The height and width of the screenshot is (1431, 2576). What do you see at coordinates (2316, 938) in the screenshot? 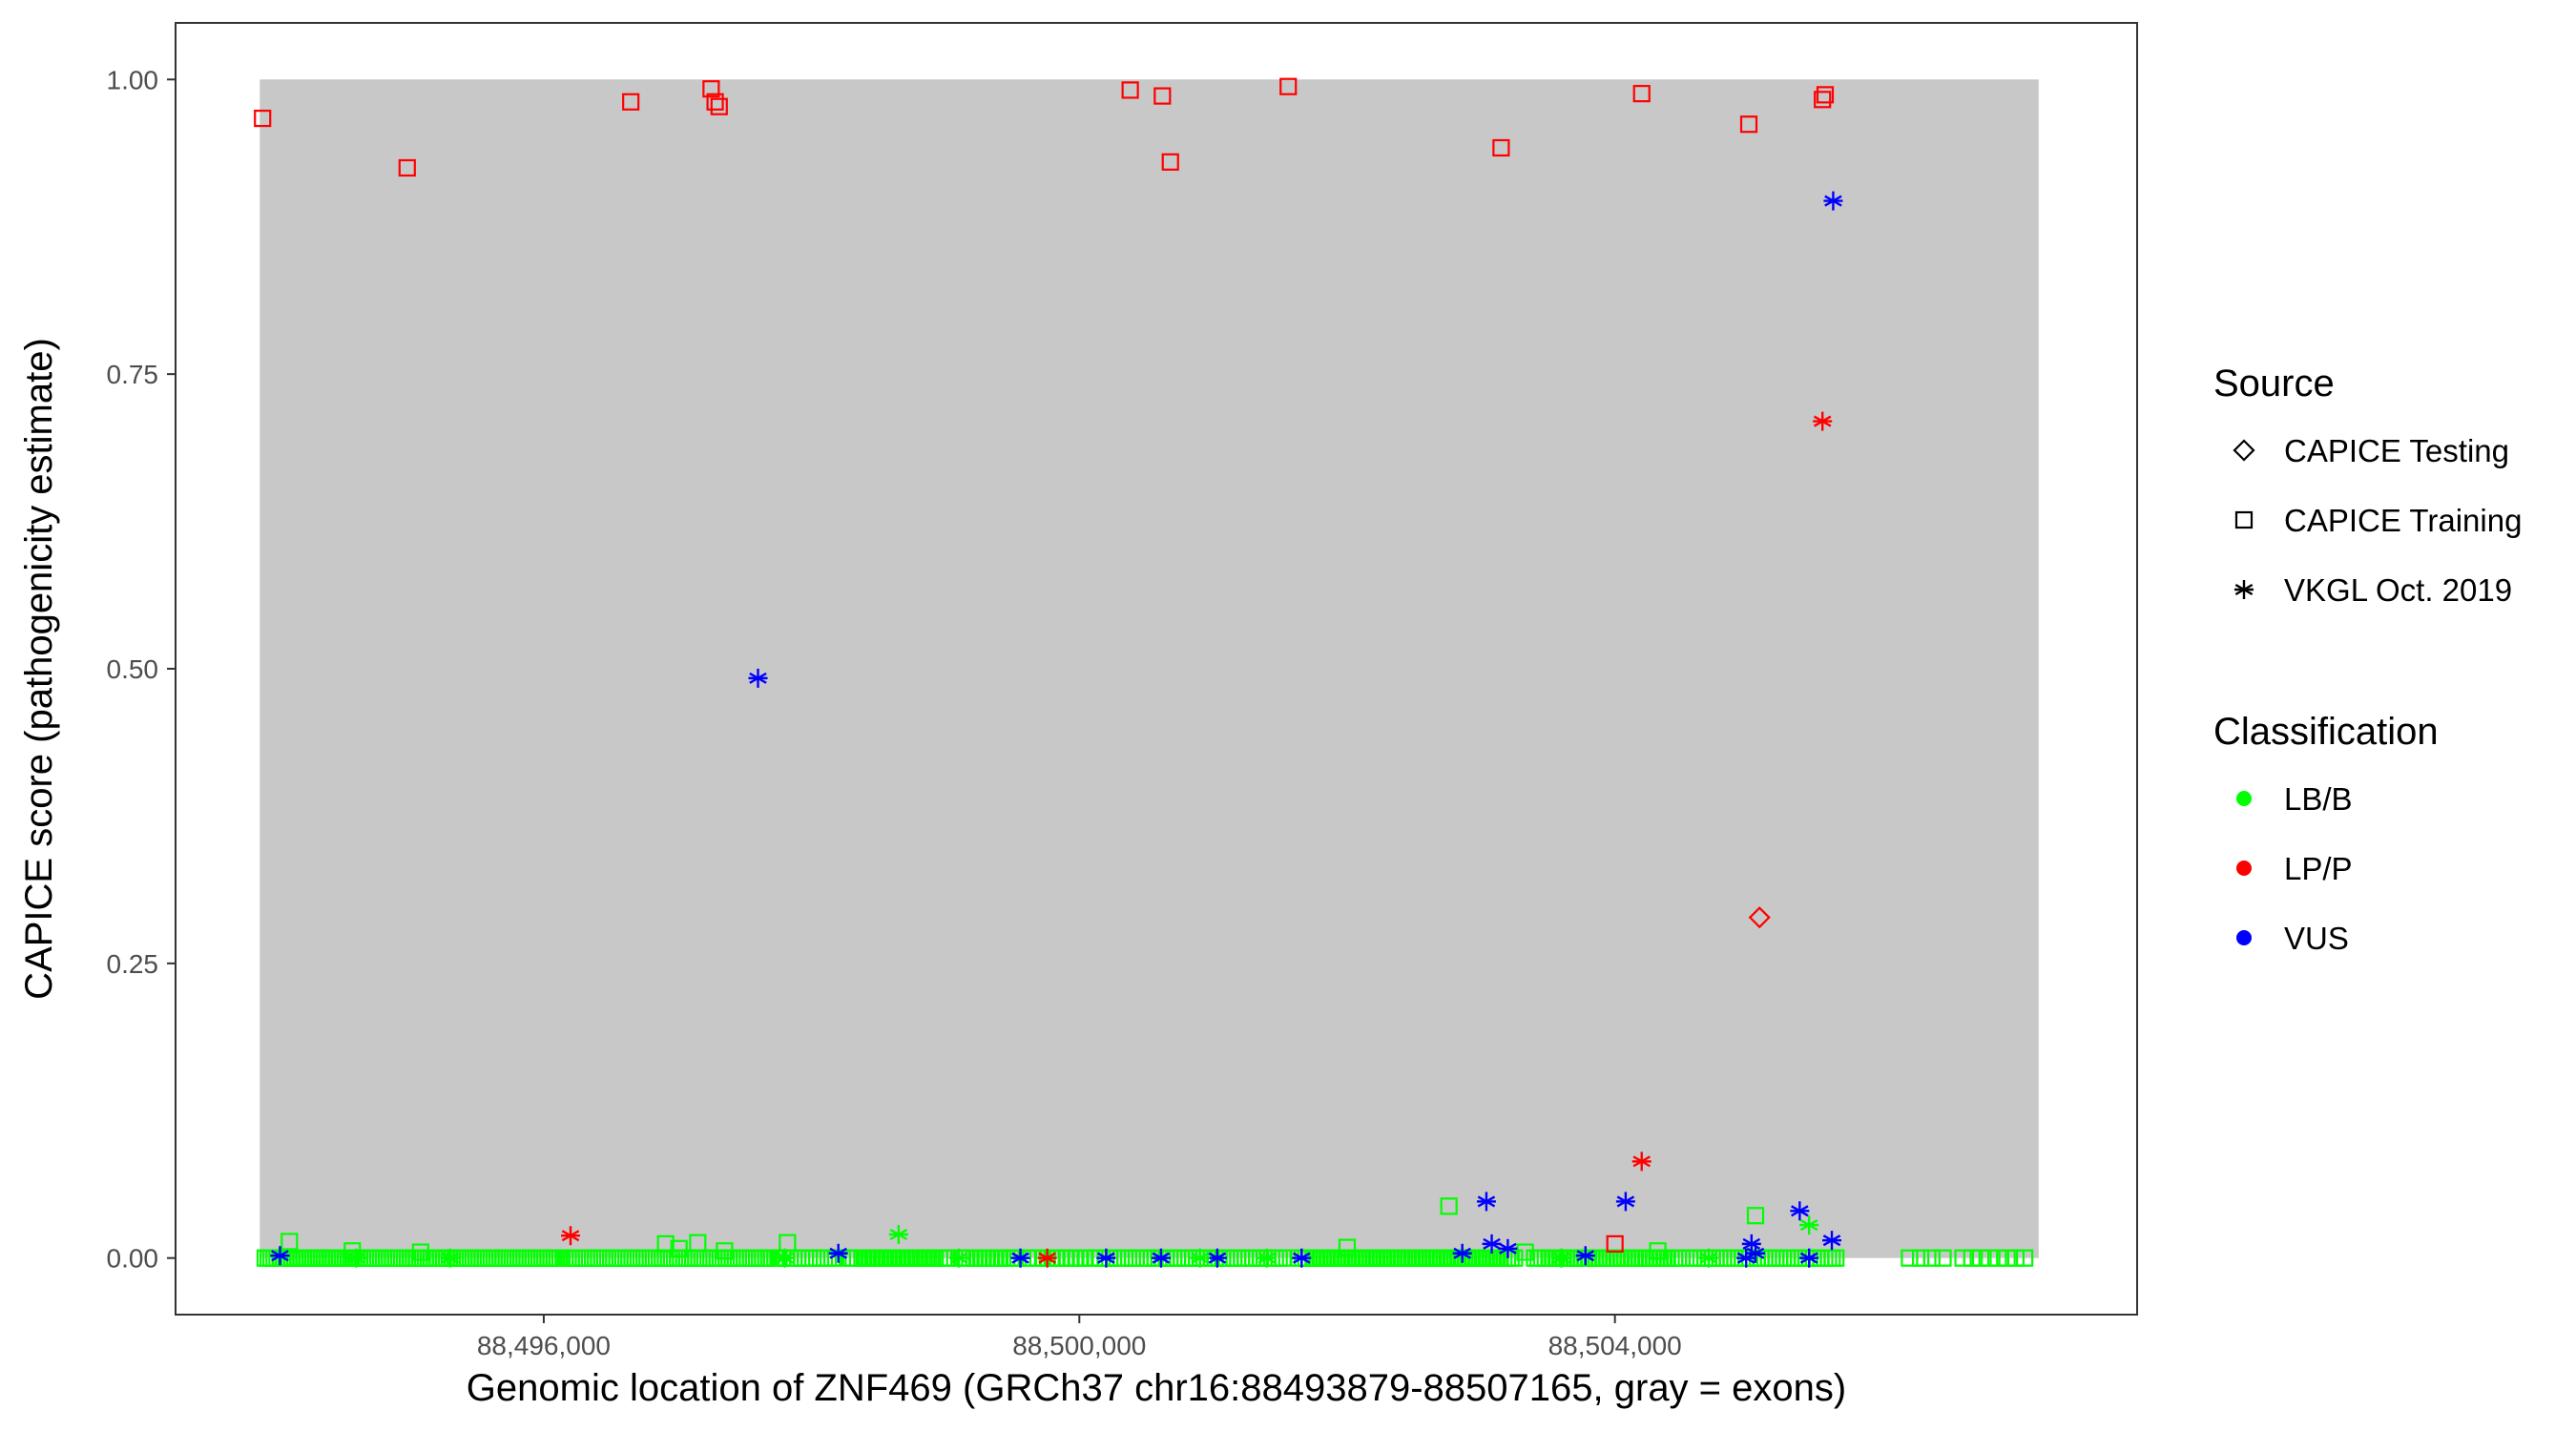
I see `legend-label: VUS` at bounding box center [2316, 938].